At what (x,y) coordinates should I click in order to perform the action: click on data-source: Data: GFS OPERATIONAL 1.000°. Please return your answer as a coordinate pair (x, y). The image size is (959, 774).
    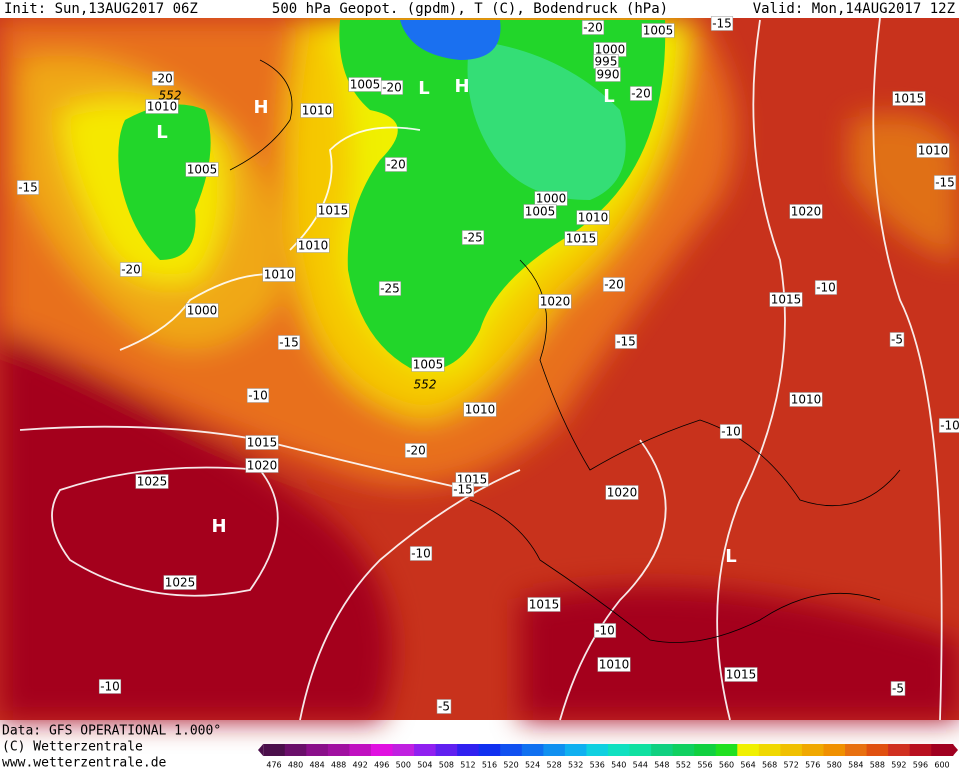
    Looking at the image, I should click on (111, 731).